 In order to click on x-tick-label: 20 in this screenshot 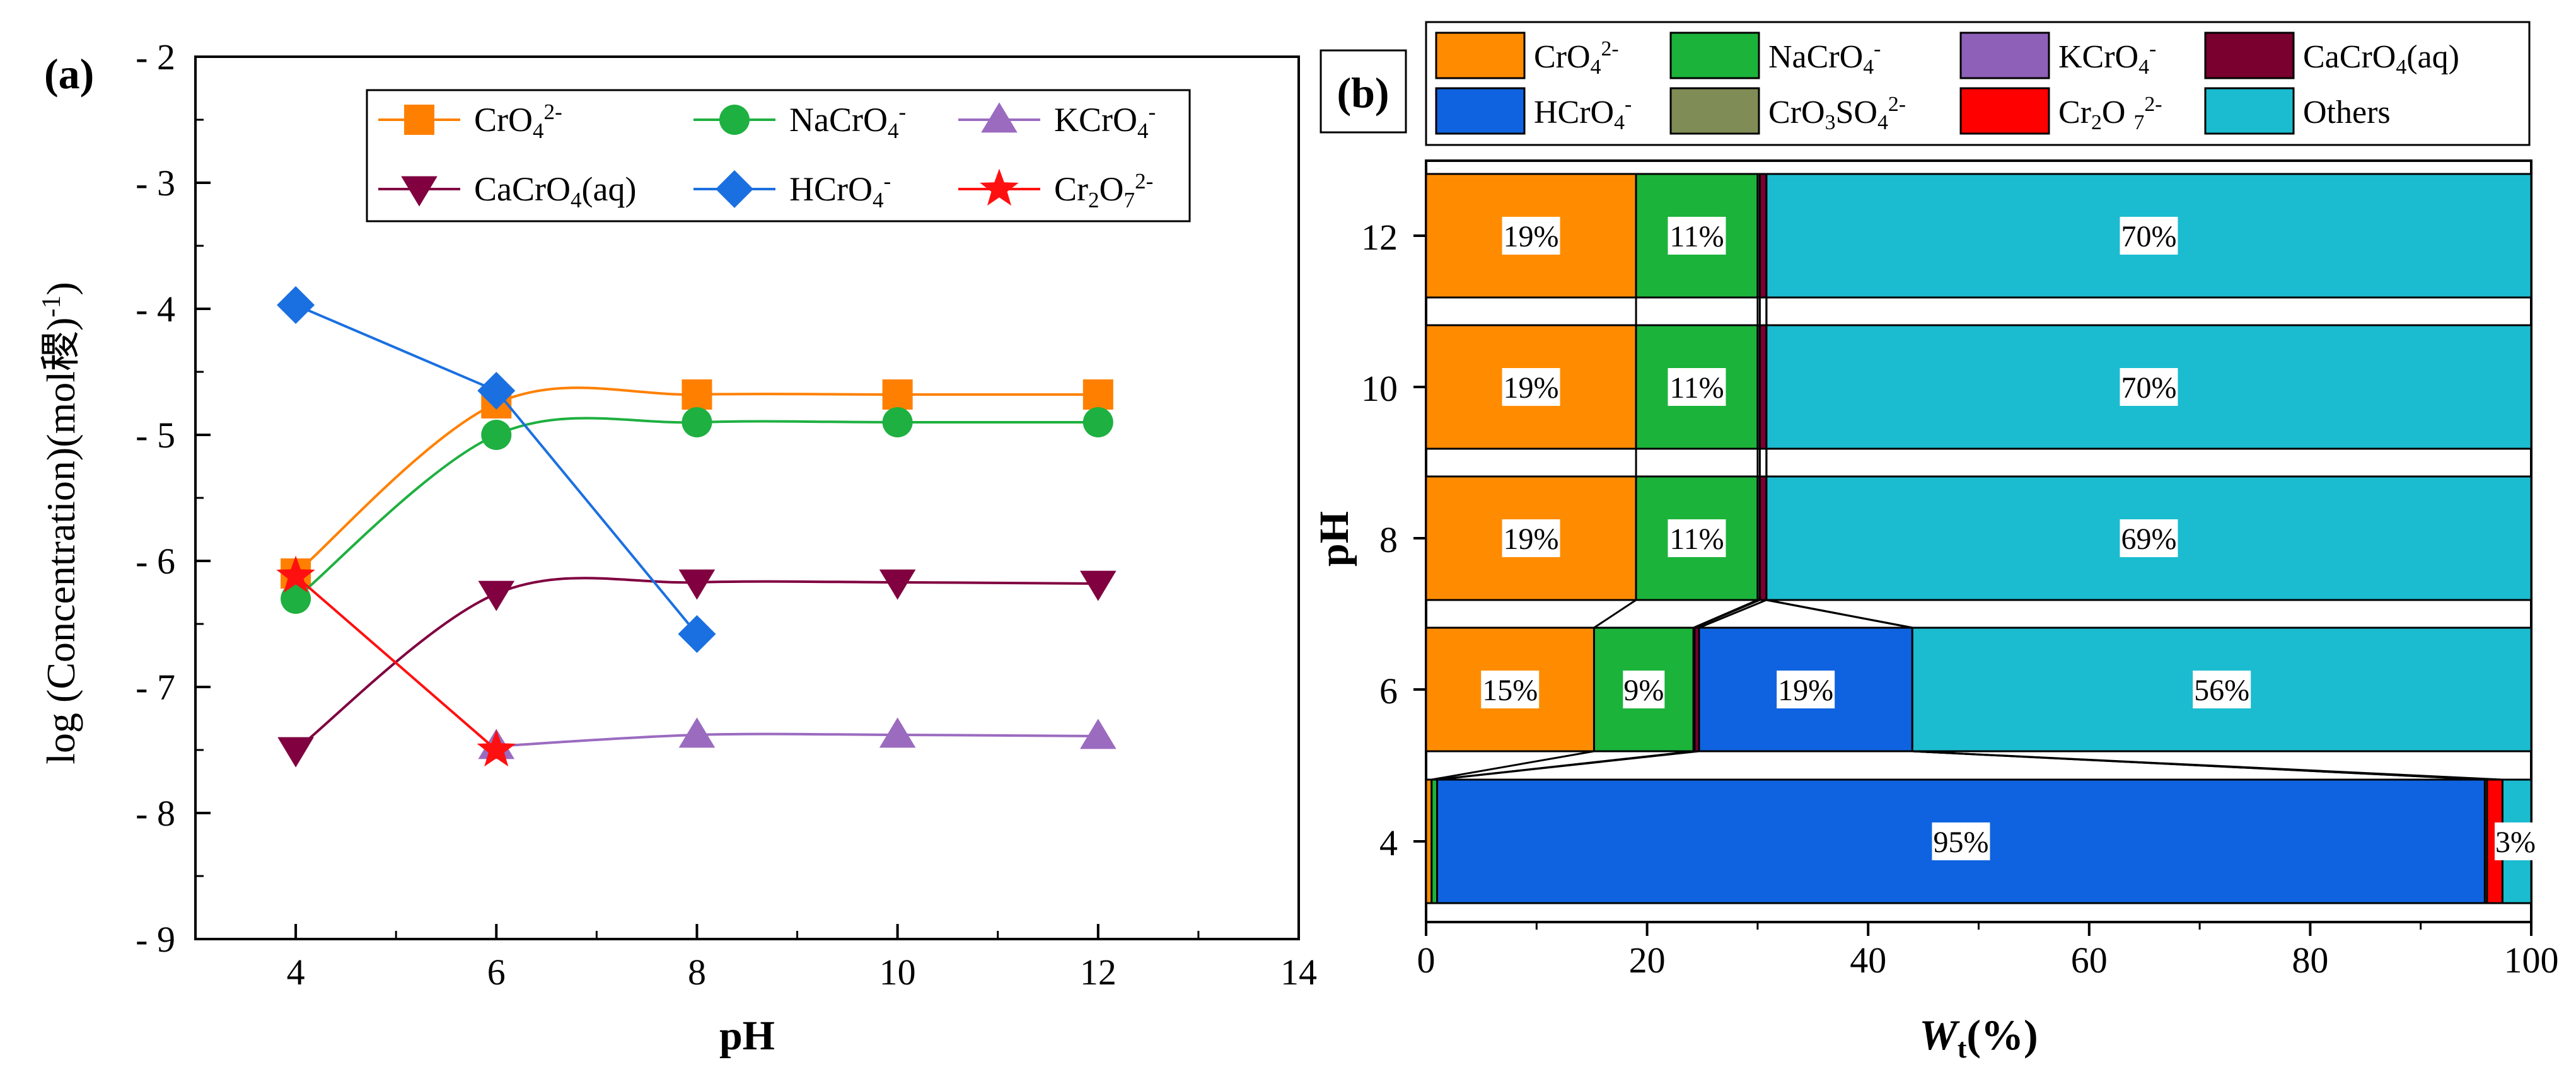, I will do `click(1647, 960)`.